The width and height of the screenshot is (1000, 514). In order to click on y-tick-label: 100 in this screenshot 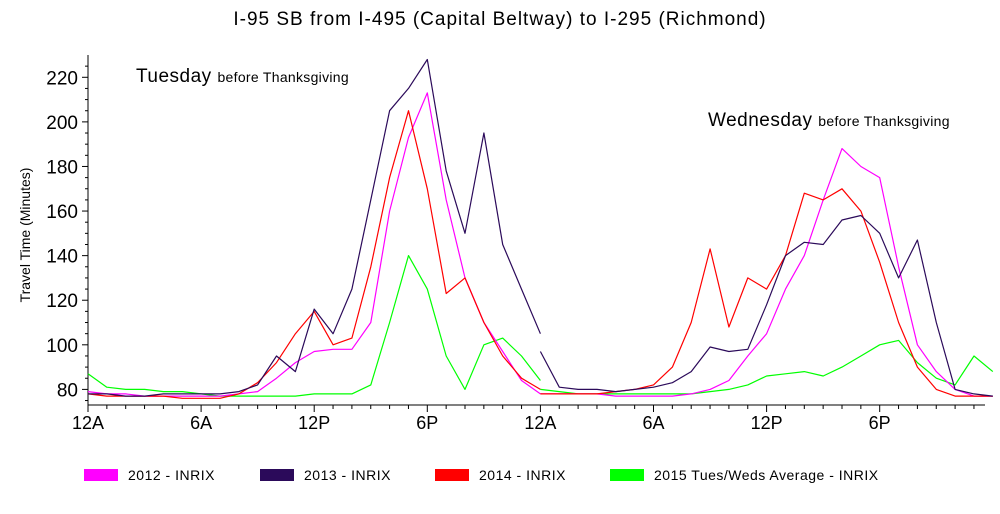, I will do `click(62, 346)`.